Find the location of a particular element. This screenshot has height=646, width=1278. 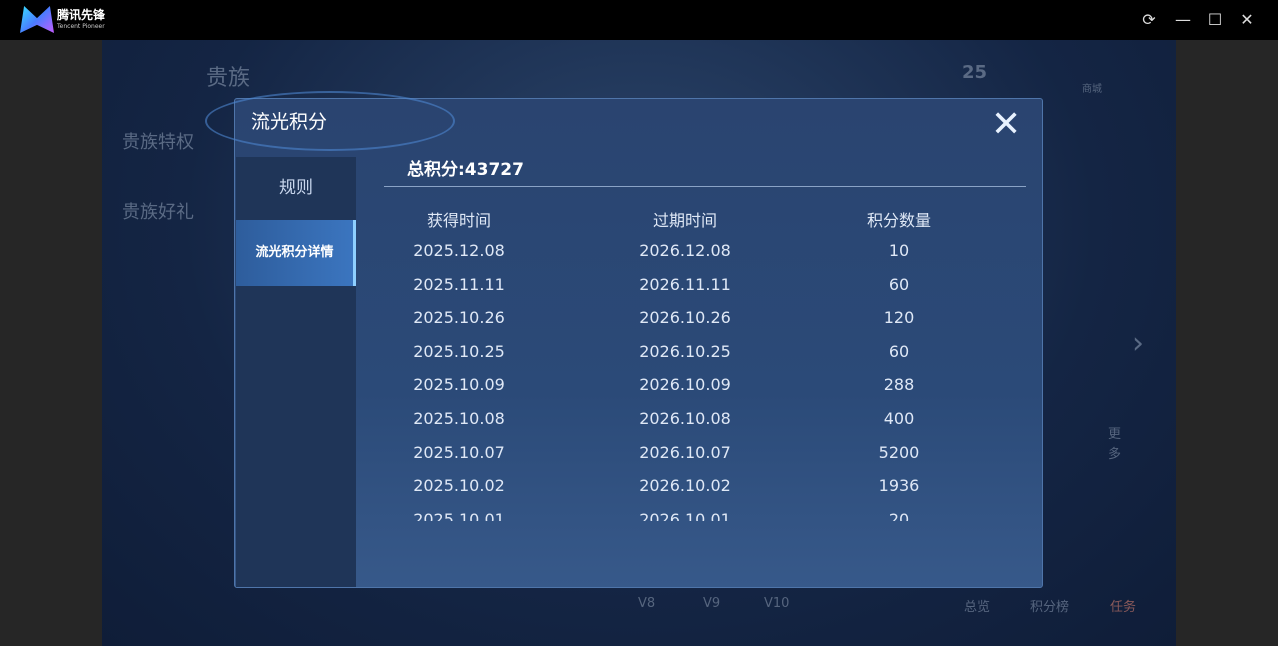

earned-date: 2025.10.09 is located at coordinates (459, 385).